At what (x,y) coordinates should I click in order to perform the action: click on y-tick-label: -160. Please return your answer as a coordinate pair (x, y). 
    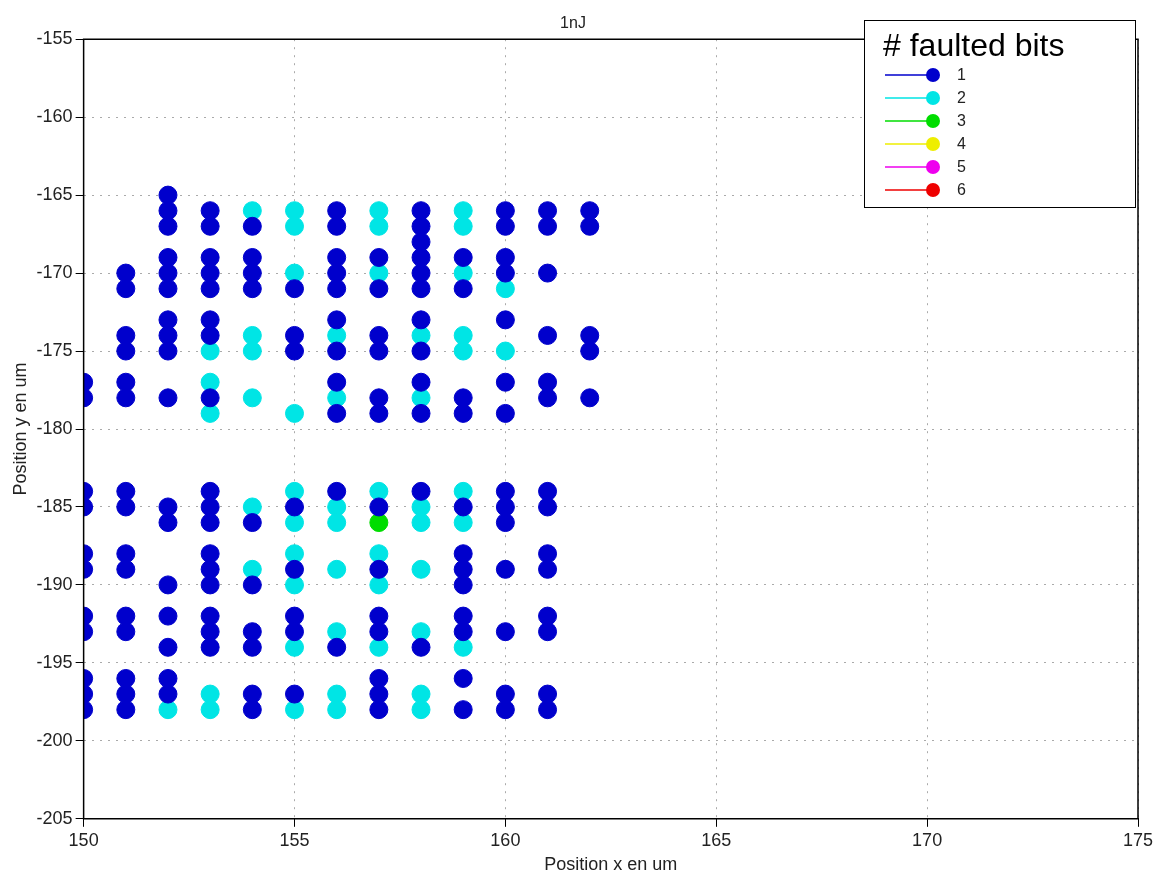
    Looking at the image, I should click on (54, 116).